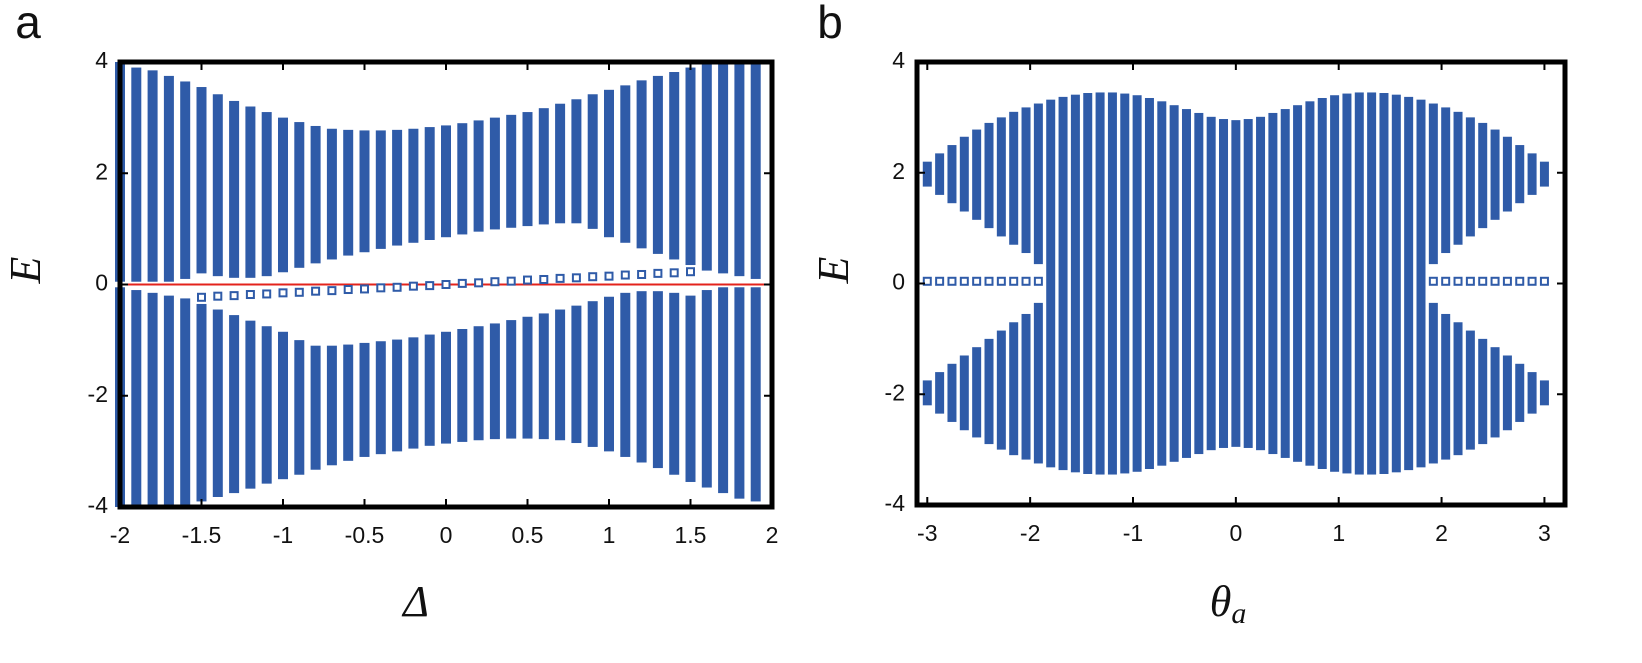 This screenshot has width=1642, height=663. Describe the element at coordinates (830, 24) in the screenshot. I see `panel-label: b` at that location.